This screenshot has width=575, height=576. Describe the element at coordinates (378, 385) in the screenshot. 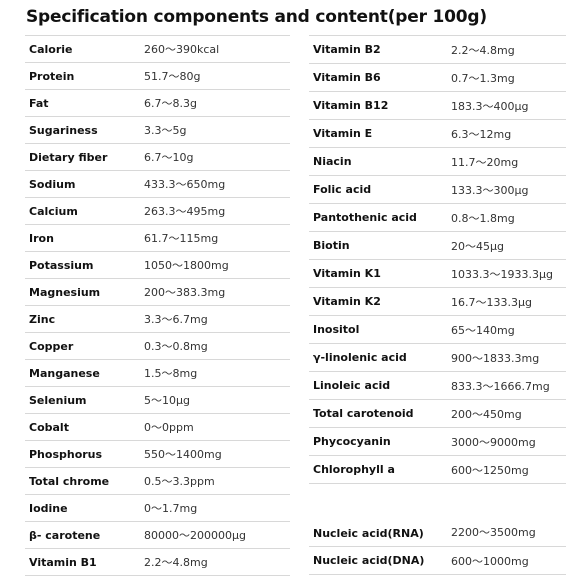

I see `nutrient-name: Linoleic acid` at that location.